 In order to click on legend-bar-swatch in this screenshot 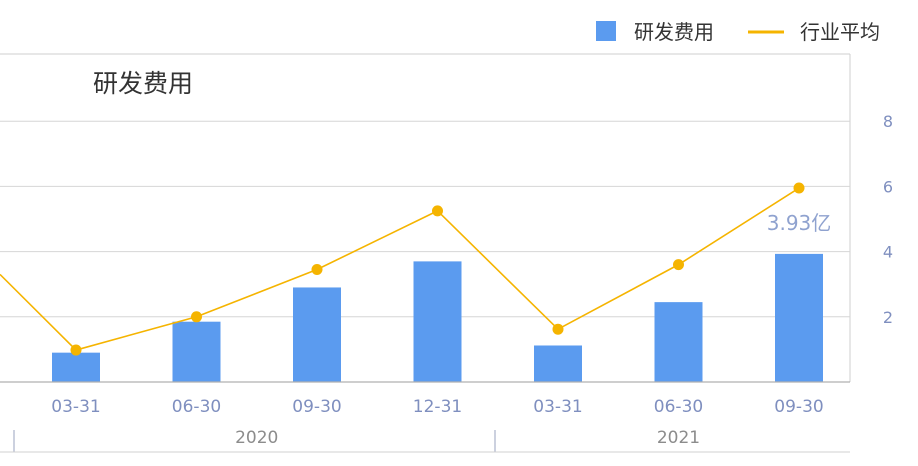, I will do `click(606, 31)`.